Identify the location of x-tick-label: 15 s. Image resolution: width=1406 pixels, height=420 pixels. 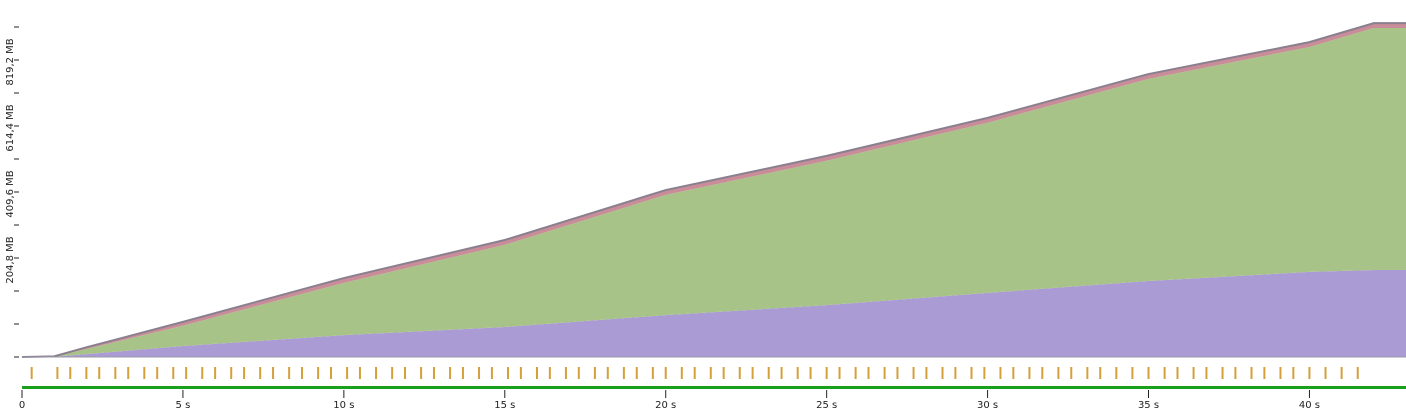
(504, 405).